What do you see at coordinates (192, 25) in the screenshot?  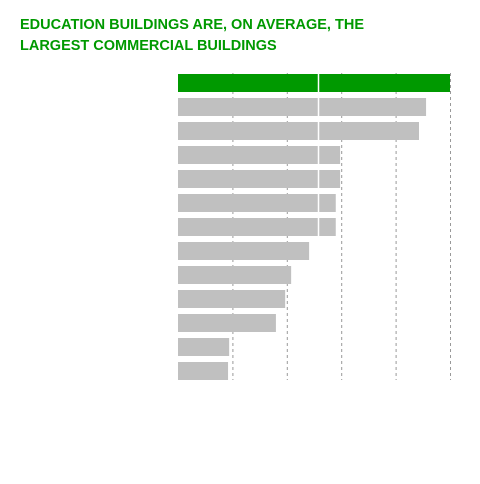 I see `chart-title: EDUCATION BUILDINGS ARE, ON AVERAGE, THE` at bounding box center [192, 25].